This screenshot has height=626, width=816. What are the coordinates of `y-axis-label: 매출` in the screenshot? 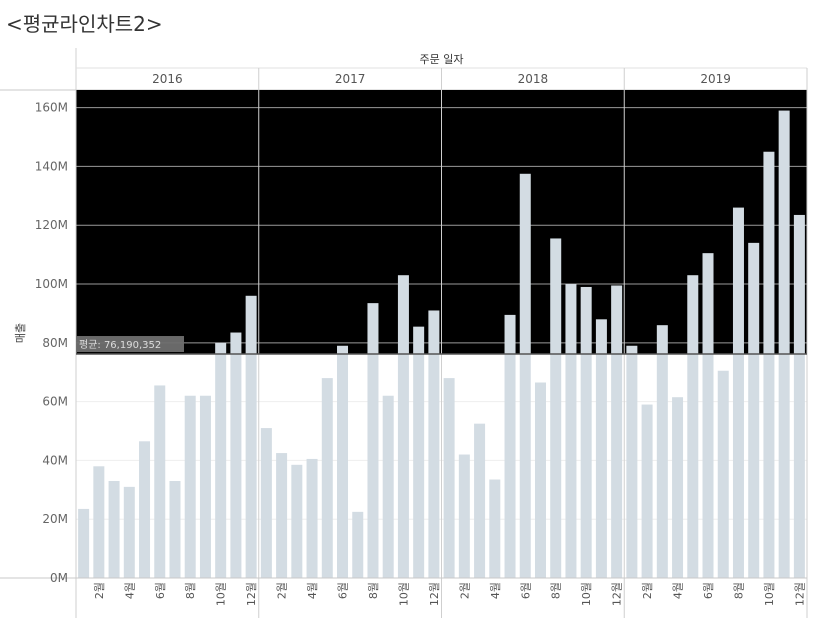 It's located at (20, 333).